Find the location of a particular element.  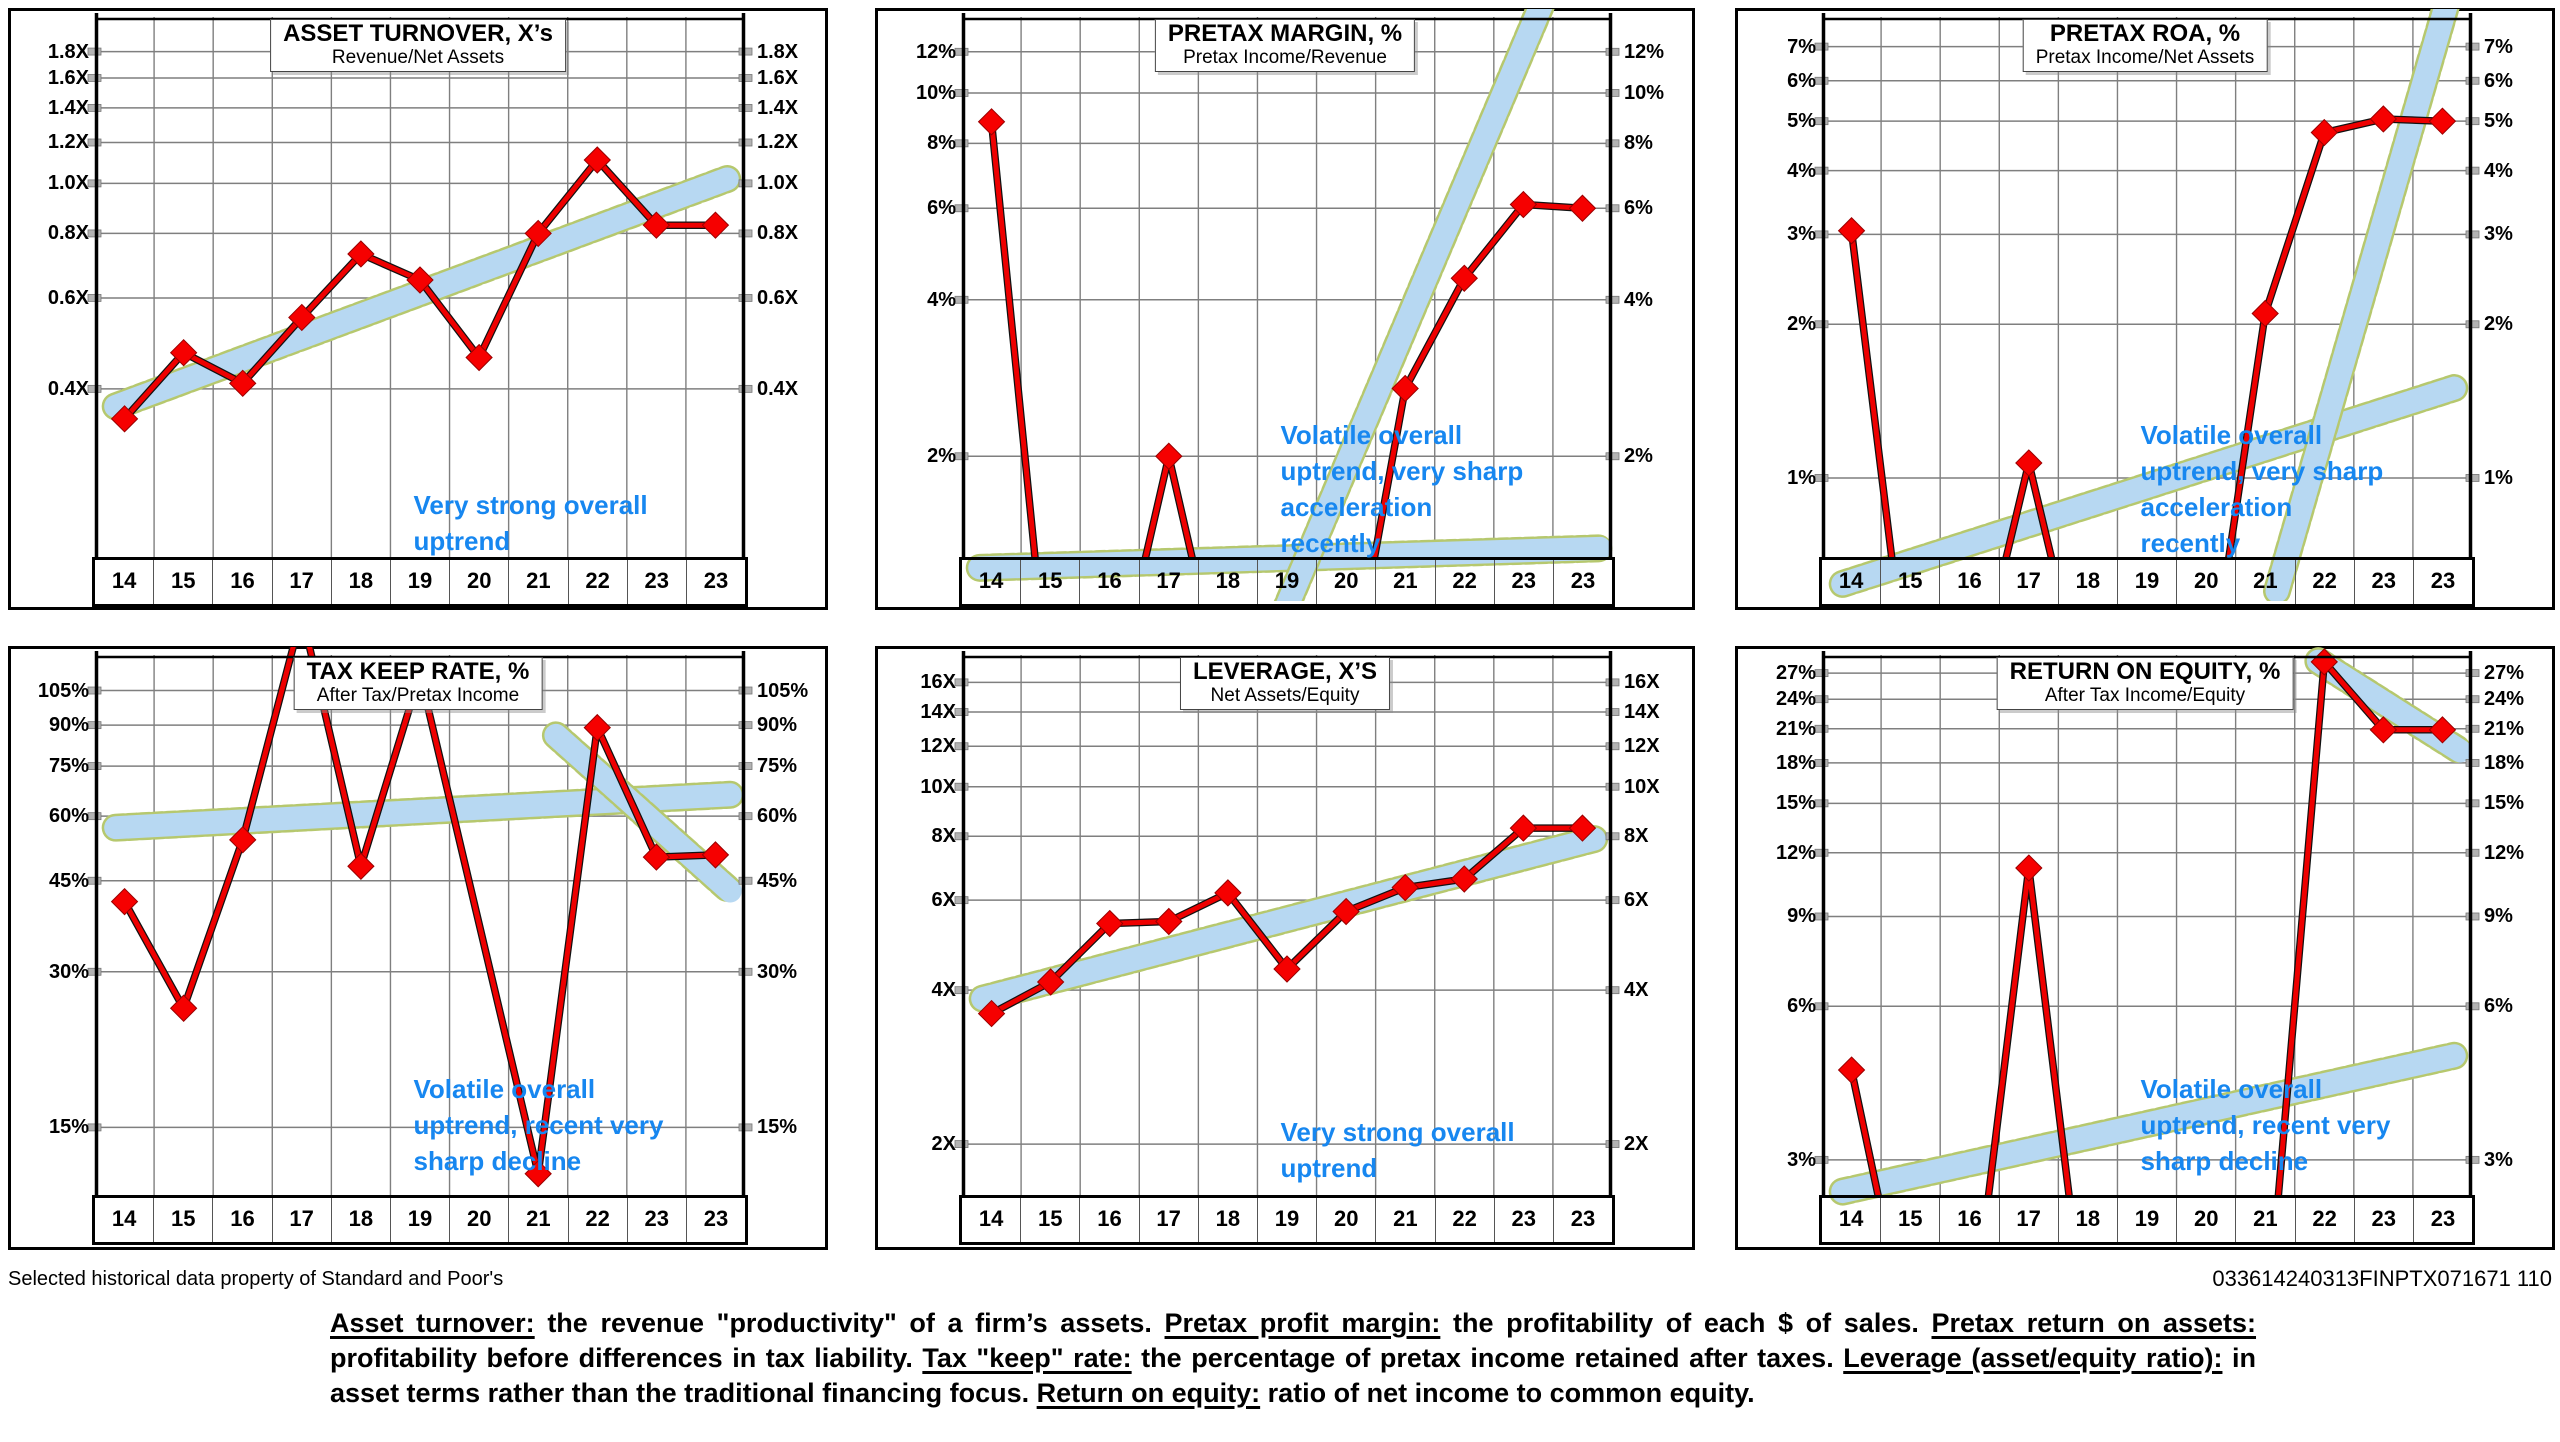

y-tick-label: 75% is located at coordinates (68, 766).